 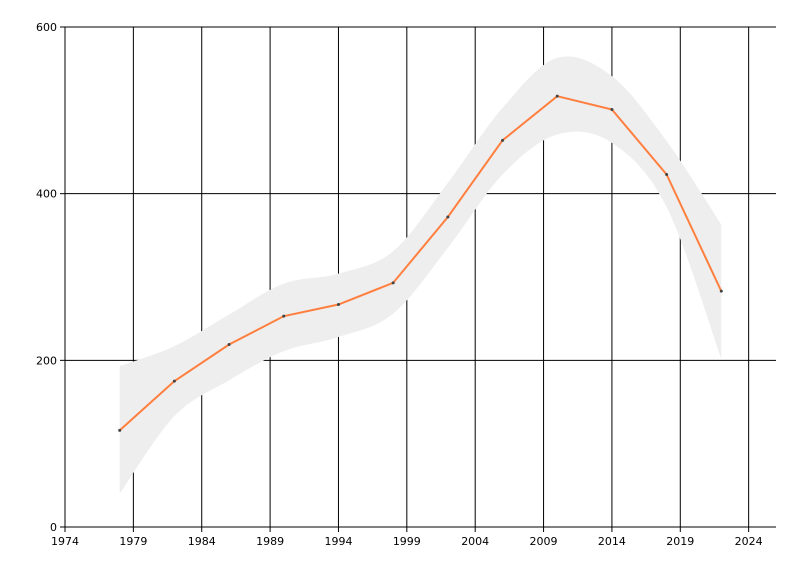 I want to click on x-tick-label: 2019, so click(x=680, y=541).